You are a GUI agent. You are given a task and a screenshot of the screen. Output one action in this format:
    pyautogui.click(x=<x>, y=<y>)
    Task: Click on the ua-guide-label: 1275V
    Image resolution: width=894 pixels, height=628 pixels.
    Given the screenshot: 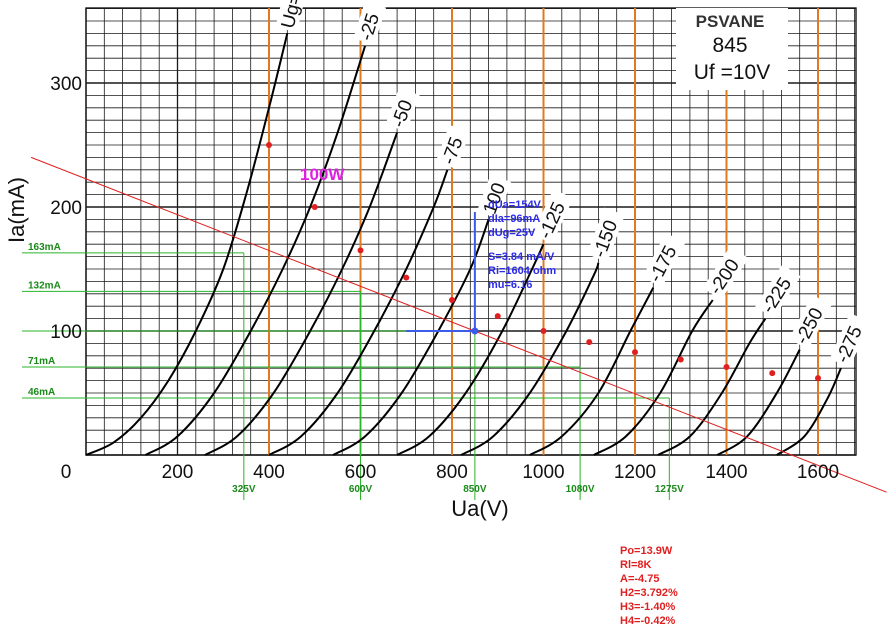 What is the action you would take?
    pyautogui.click(x=669, y=489)
    